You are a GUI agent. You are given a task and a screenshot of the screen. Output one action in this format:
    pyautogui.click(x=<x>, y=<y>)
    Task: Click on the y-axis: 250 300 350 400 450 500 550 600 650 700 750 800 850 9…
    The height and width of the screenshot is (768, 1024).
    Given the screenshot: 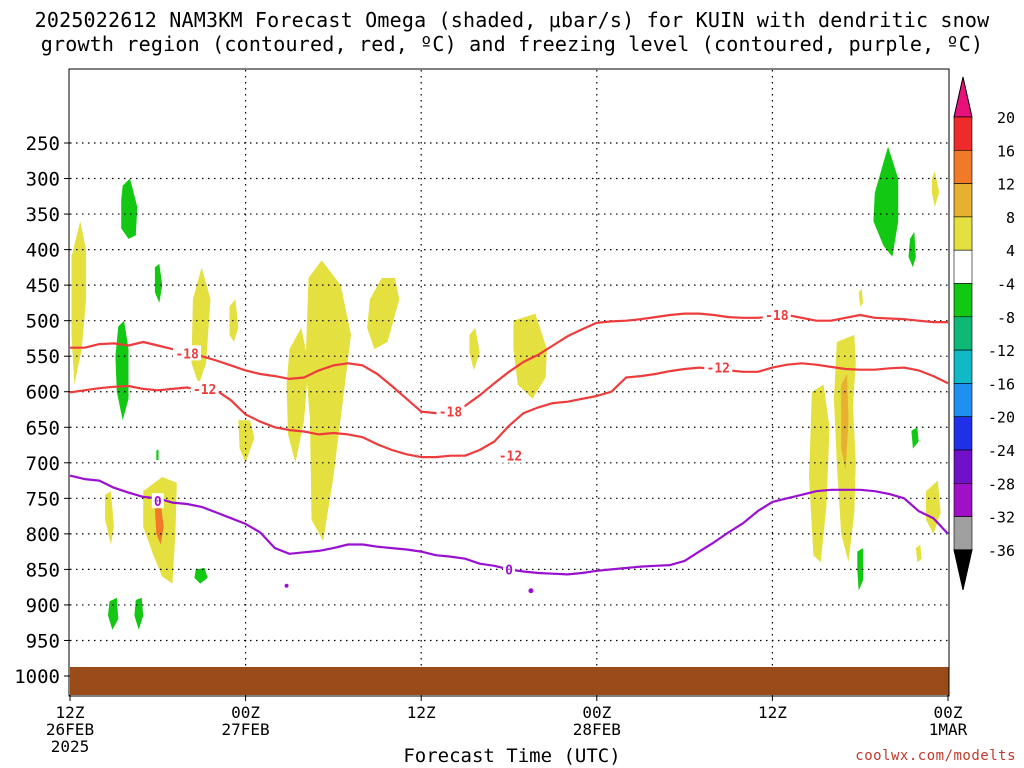 What is the action you would take?
    pyautogui.click(x=42, y=410)
    